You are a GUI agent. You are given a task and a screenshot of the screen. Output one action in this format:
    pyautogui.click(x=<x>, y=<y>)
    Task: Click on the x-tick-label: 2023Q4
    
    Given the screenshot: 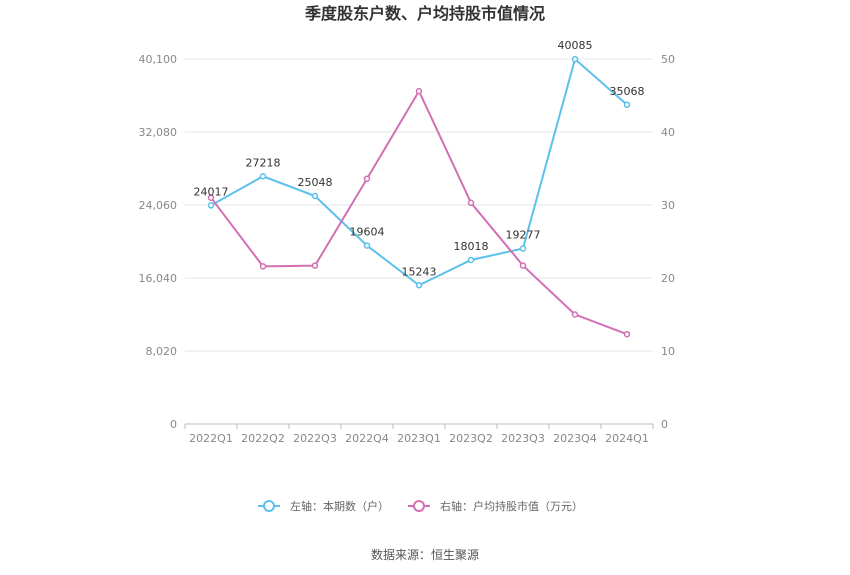 What is the action you would take?
    pyautogui.click(x=575, y=438)
    